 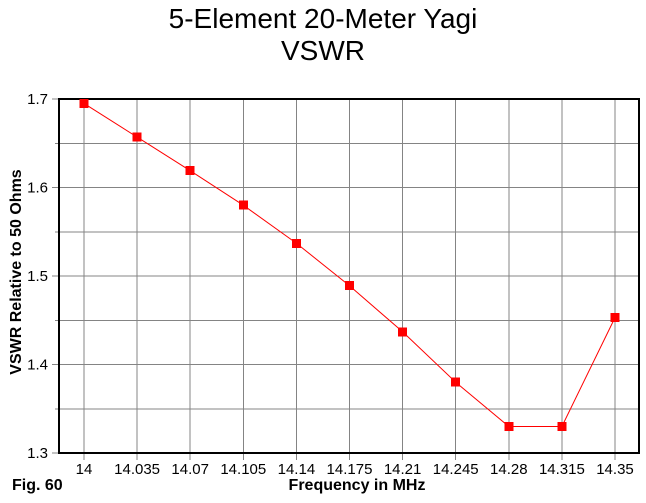 What do you see at coordinates (84, 469) in the screenshot?
I see `x-tick-label: 14` at bounding box center [84, 469].